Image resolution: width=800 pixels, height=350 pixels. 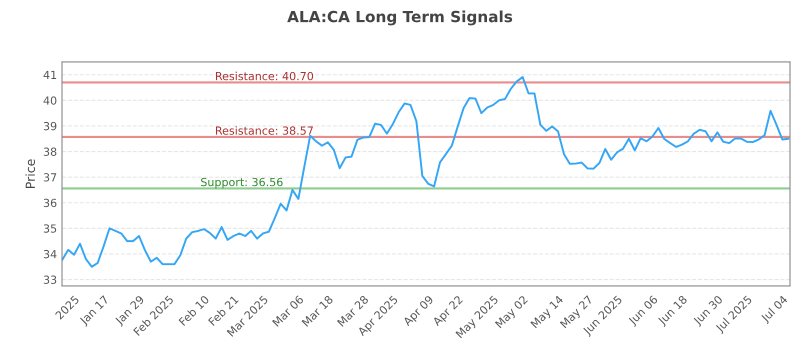 What do you see at coordinates (242, 183) in the screenshot?
I see `ref-line-label: Support: 36.56` at bounding box center [242, 183].